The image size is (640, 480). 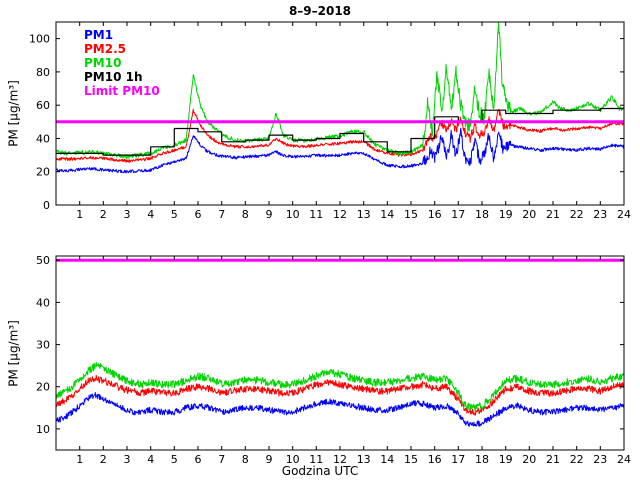 I want to click on y-tick-label: 80, so click(x=43, y=72).